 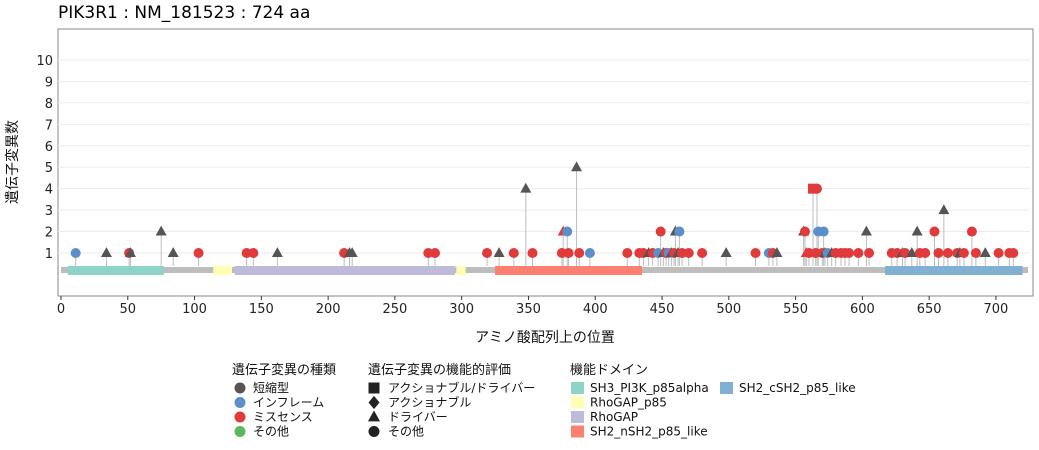 What do you see at coordinates (461, 309) in the screenshot?
I see `x-tick-label: 300` at bounding box center [461, 309].